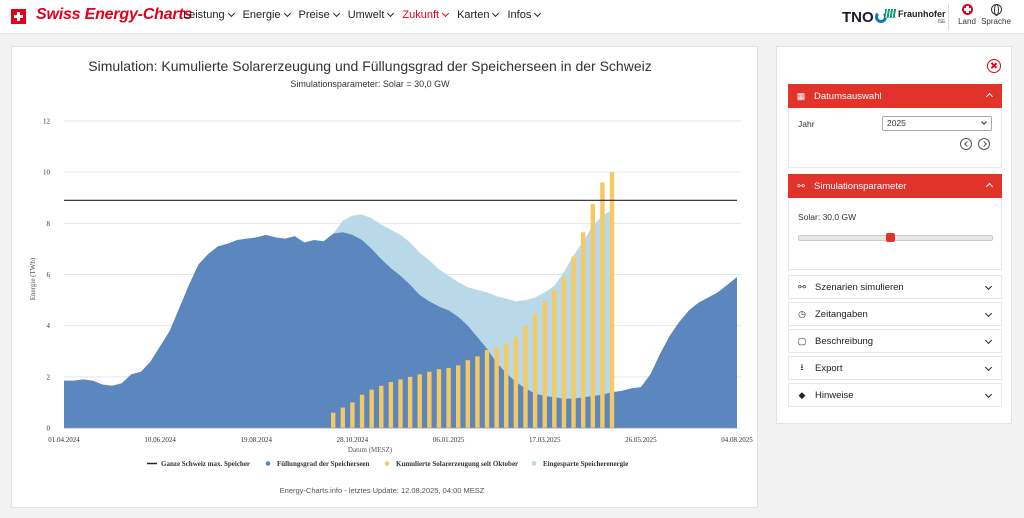 Image resolution: width=1024 pixels, height=518 pixels. I want to click on simulationsparameter-title: Simulationsparameter, so click(860, 186).